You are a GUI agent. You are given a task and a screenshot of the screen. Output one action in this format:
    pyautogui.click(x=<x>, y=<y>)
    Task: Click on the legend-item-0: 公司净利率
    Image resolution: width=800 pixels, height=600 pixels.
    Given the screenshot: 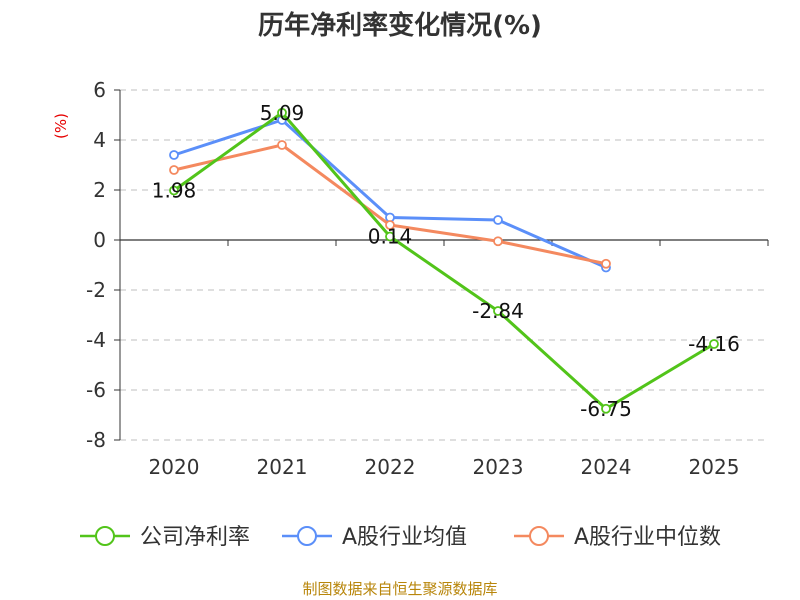 What is the action you would take?
    pyautogui.click(x=165, y=537)
    